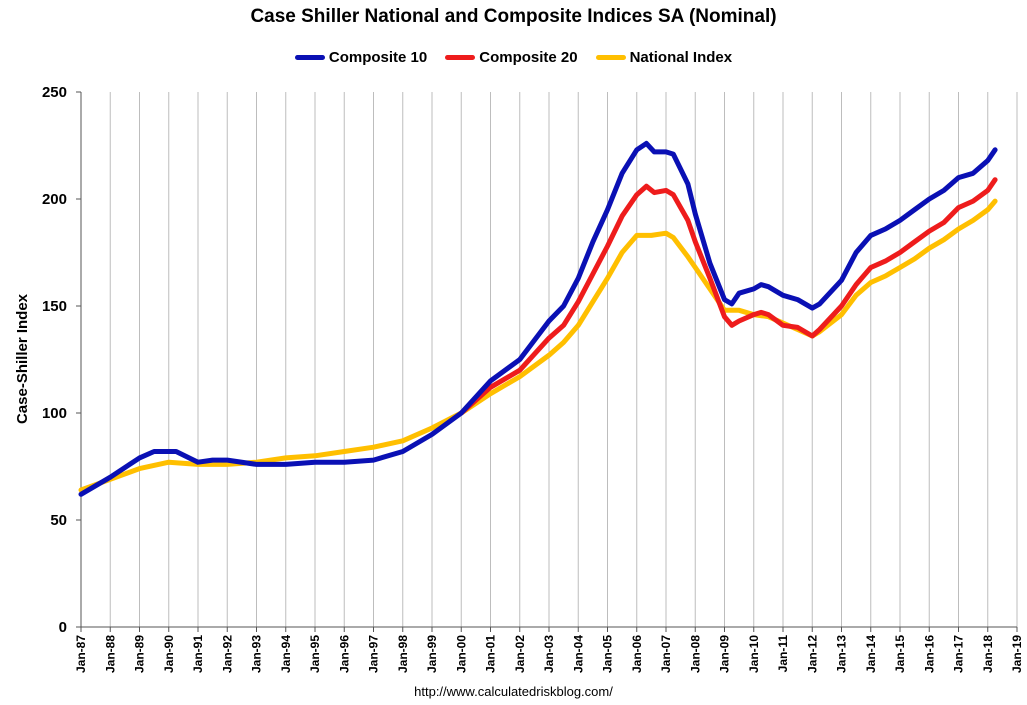  Describe the element at coordinates (871, 654) in the screenshot. I see `x-tick-label: Jan-14` at that location.